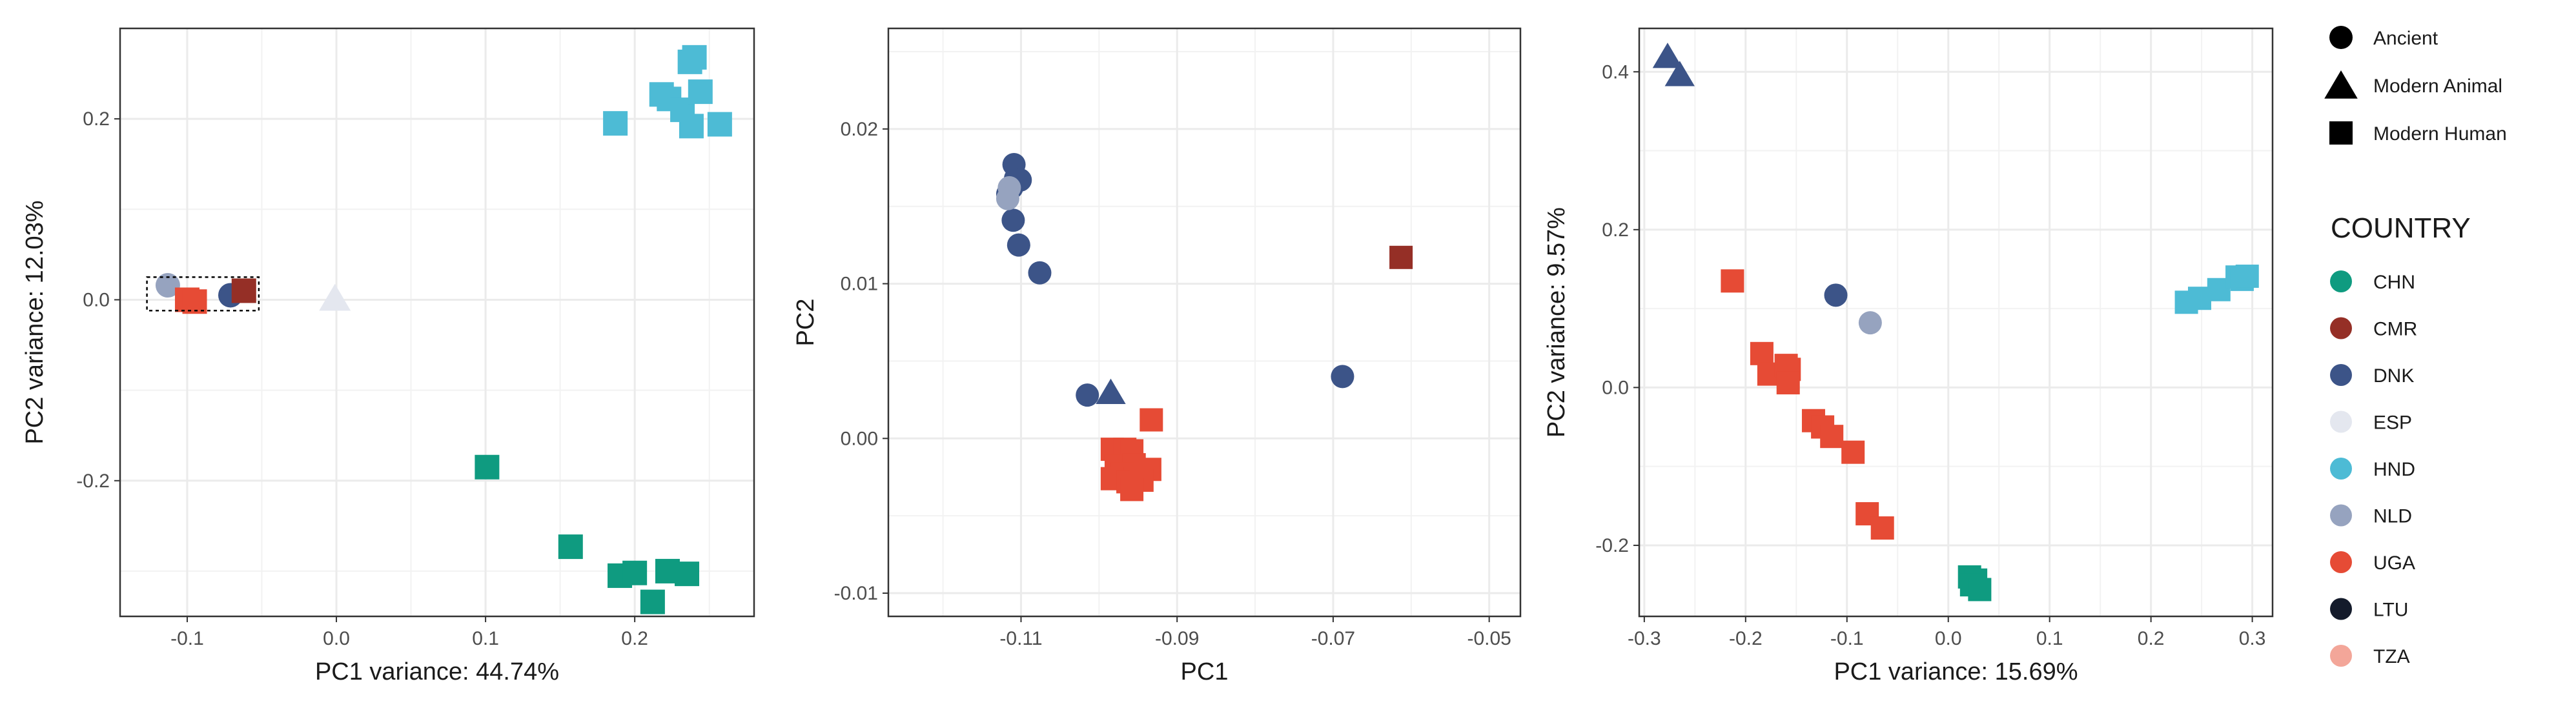 The image size is (2576, 719). Describe the element at coordinates (2393, 516) in the screenshot. I see `legend-country-label: NLD` at that location.